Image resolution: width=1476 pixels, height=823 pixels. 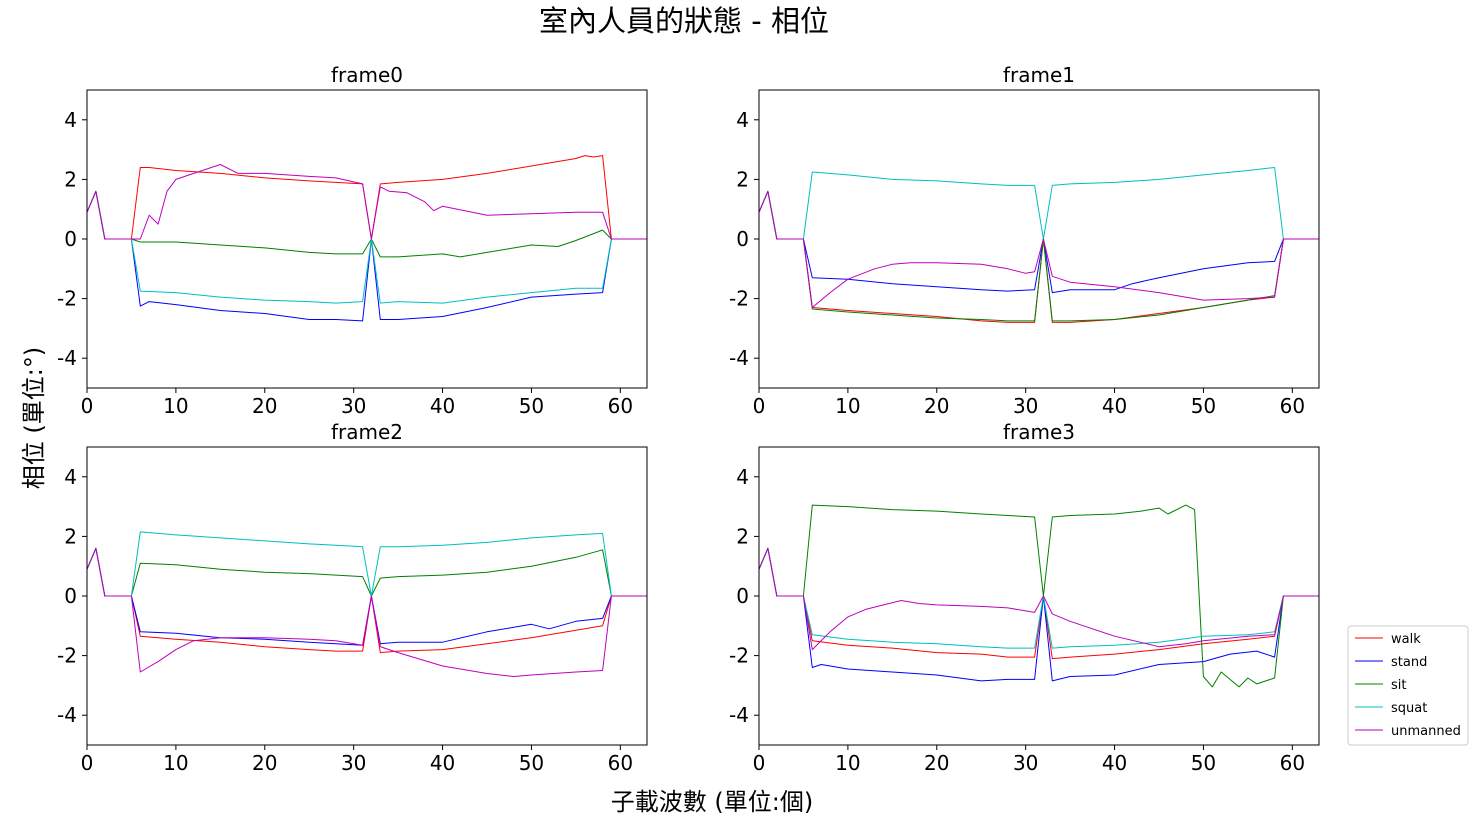 What do you see at coordinates (684, 21) in the screenshot?
I see `figure-title: 室內人員的狀態 - 相位` at bounding box center [684, 21].